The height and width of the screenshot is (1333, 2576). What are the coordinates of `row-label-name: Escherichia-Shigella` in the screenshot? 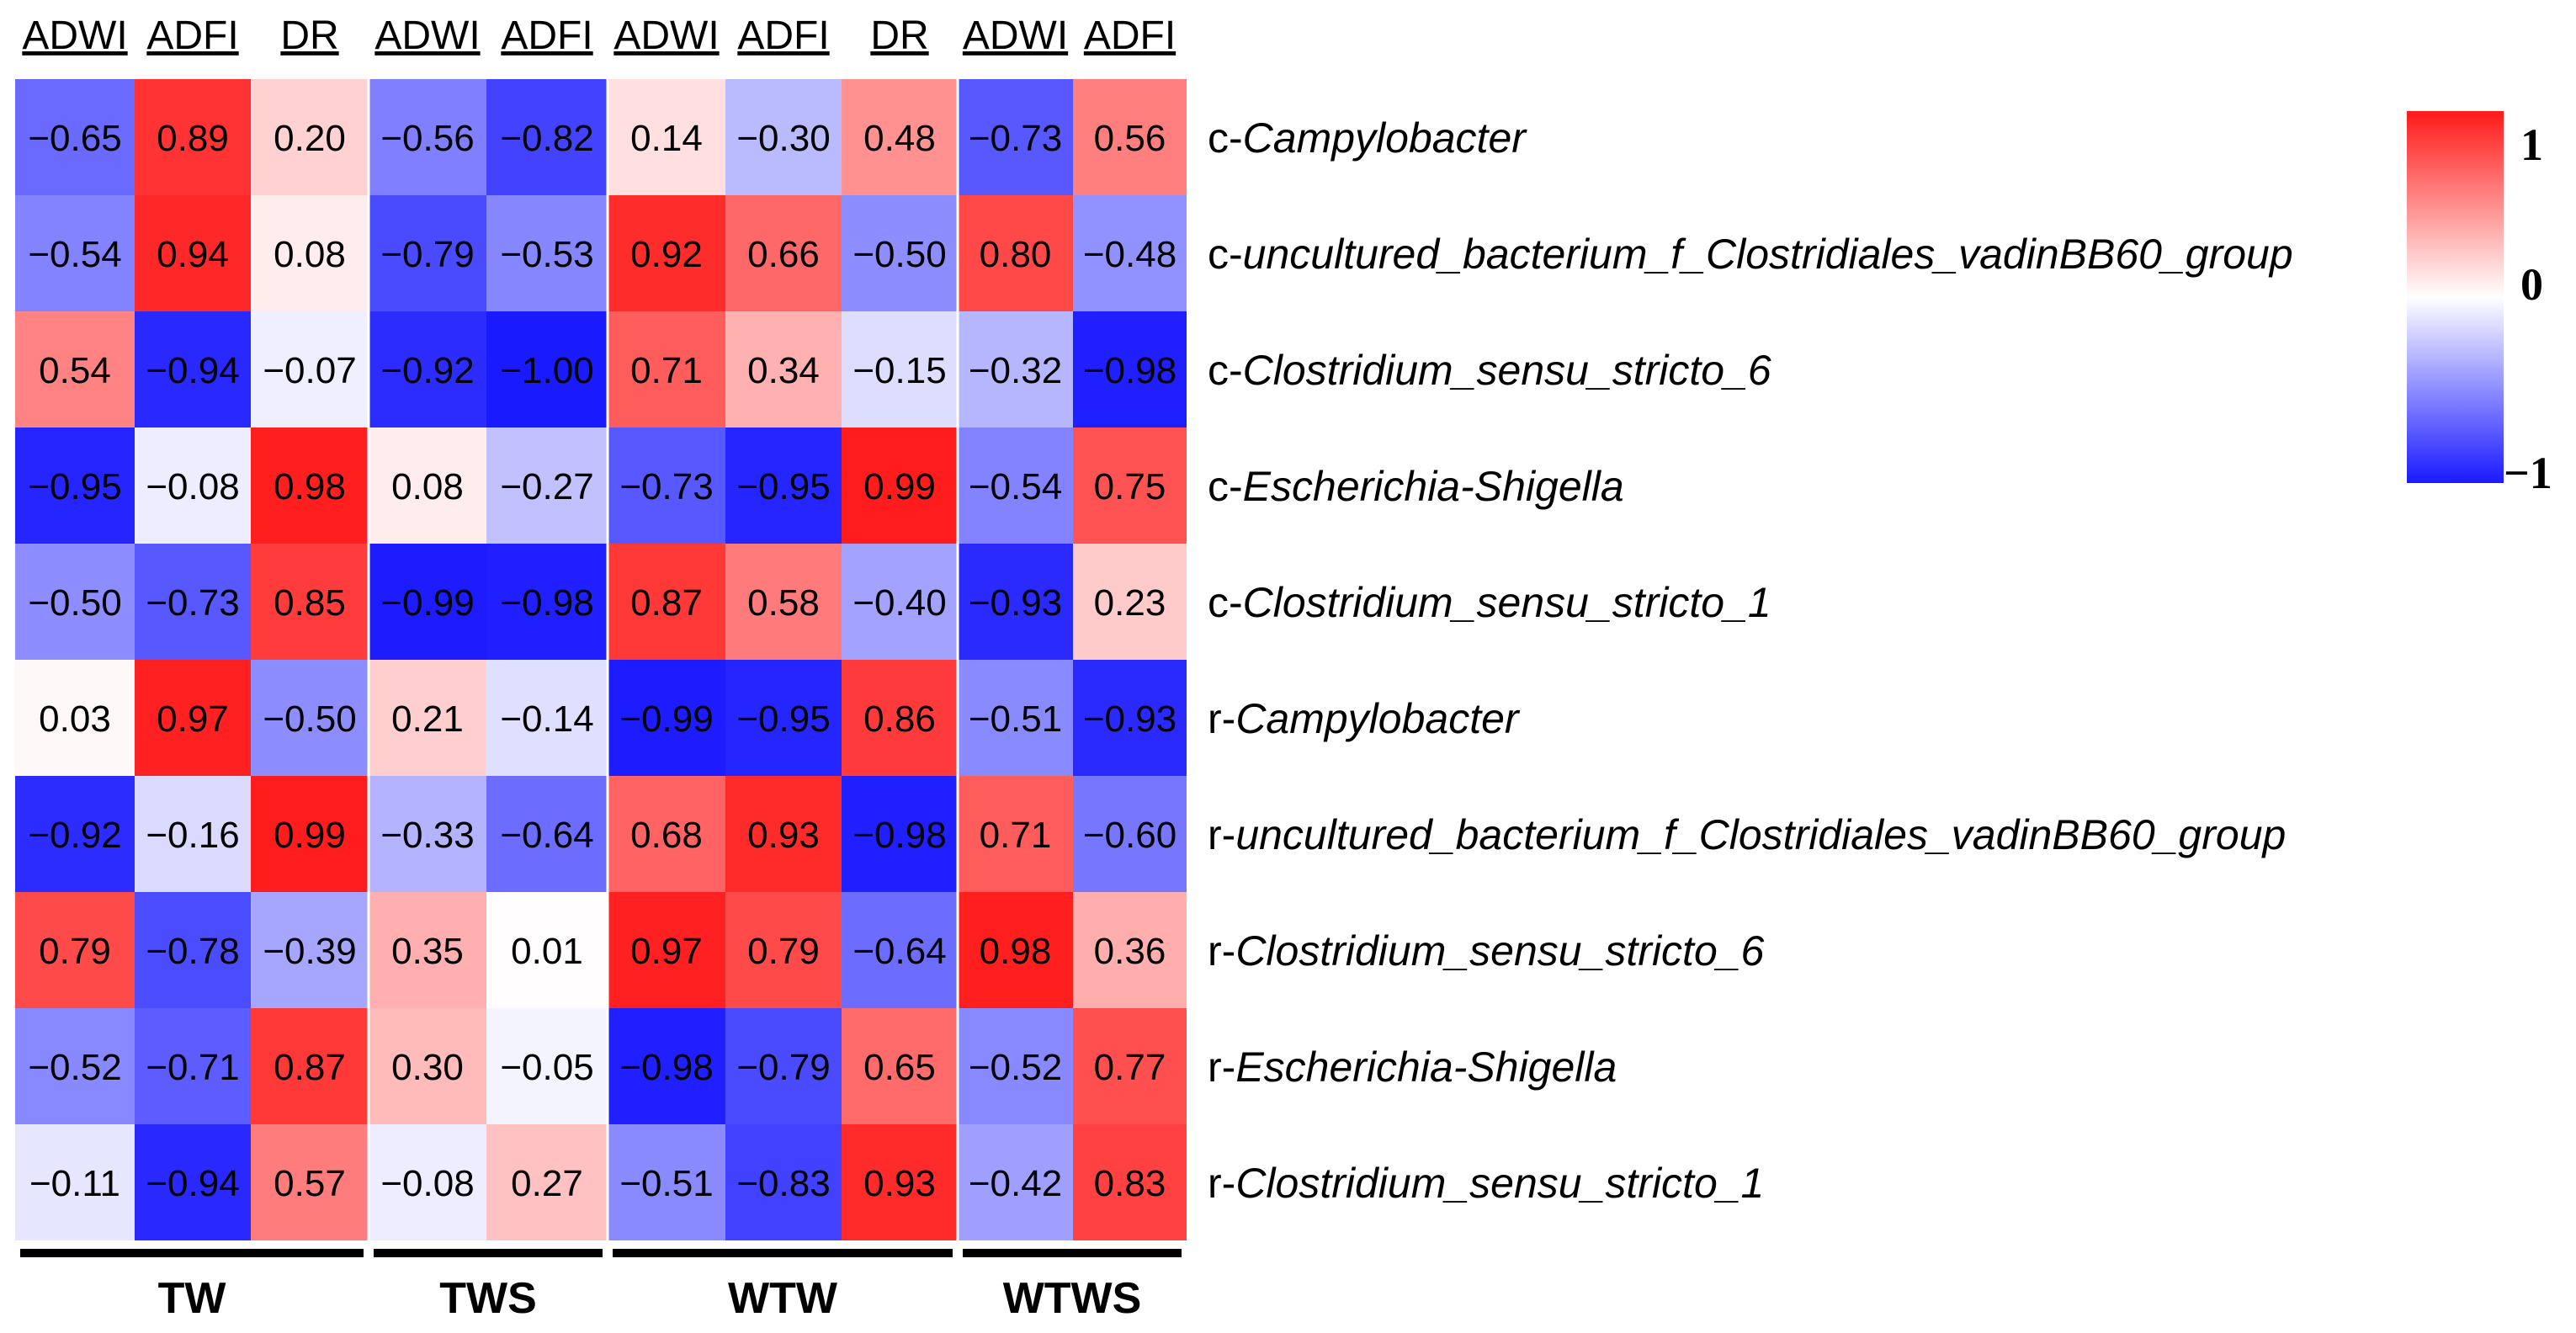 It's located at (1434, 487).